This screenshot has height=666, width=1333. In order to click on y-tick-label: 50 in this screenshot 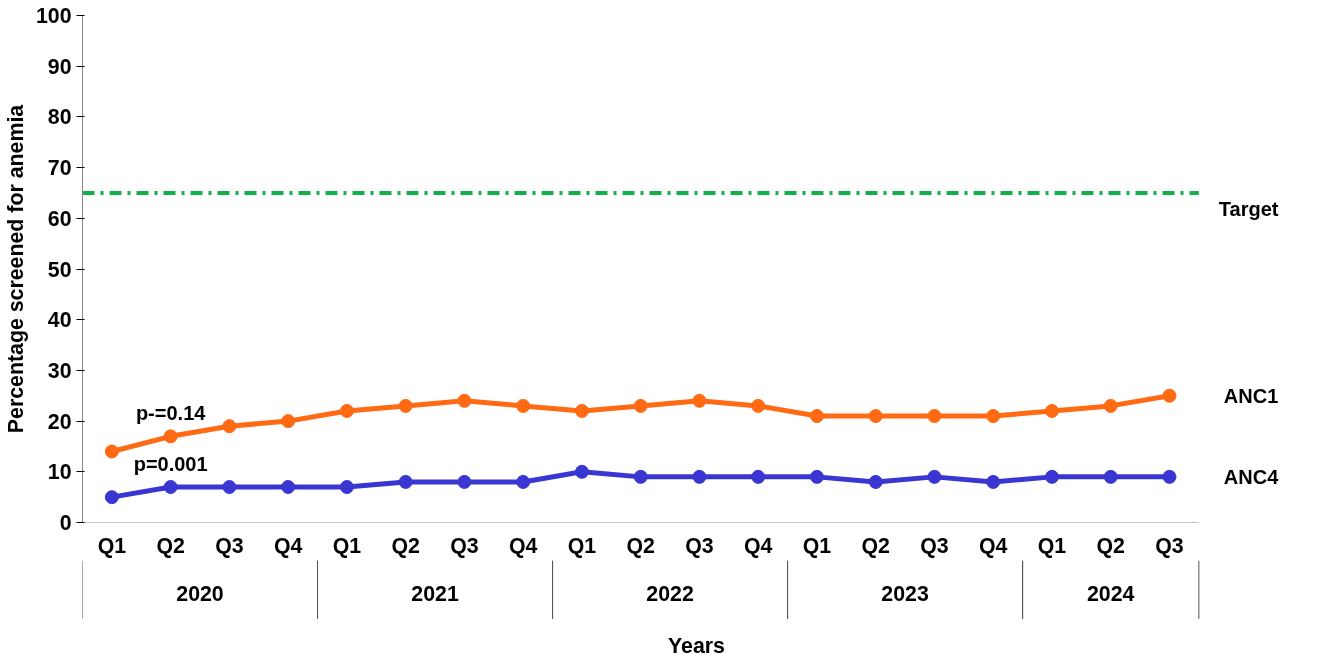, I will do `click(59, 269)`.